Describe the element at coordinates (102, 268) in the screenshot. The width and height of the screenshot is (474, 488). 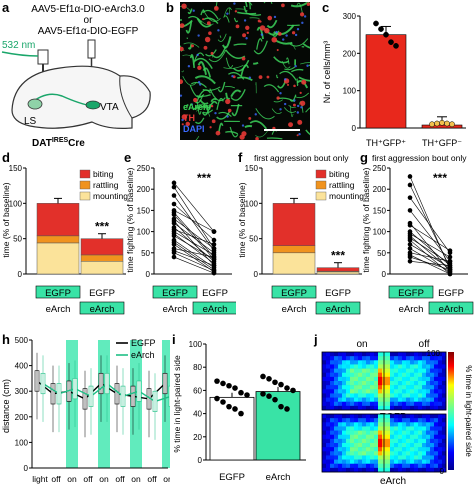
I see `d-bar-mounting` at that location.